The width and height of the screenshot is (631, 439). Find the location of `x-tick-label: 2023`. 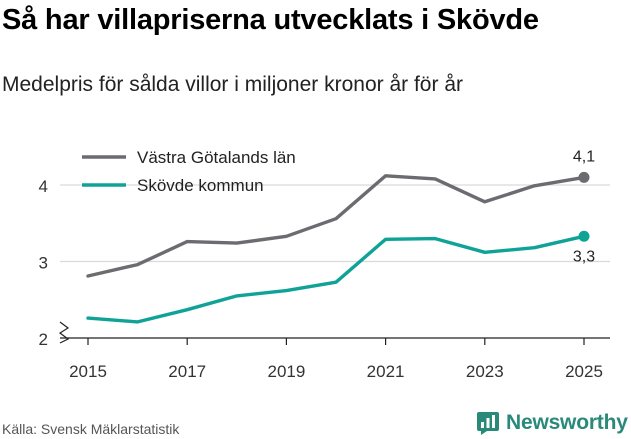

x-tick-label: 2023 is located at coordinates (485, 371).